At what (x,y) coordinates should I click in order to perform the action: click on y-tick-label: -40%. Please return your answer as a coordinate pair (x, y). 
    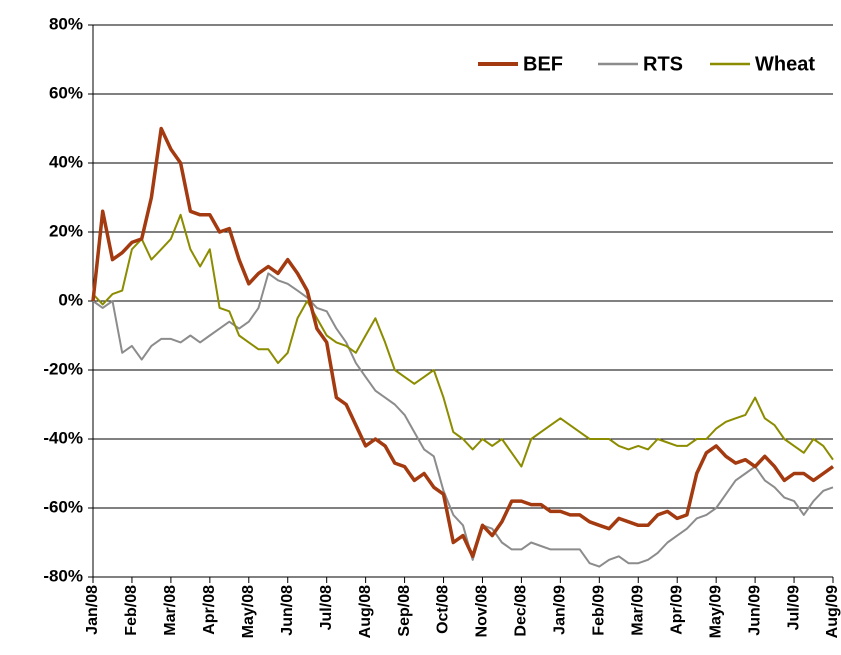
    Looking at the image, I should click on (63, 437).